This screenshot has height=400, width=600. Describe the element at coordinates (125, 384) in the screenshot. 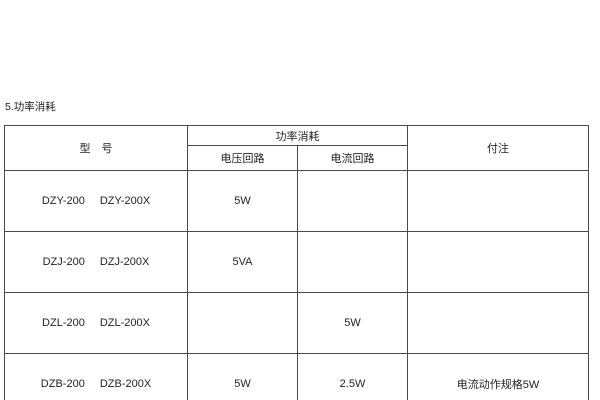

I see `model-name-x: DZB-200X` at that location.